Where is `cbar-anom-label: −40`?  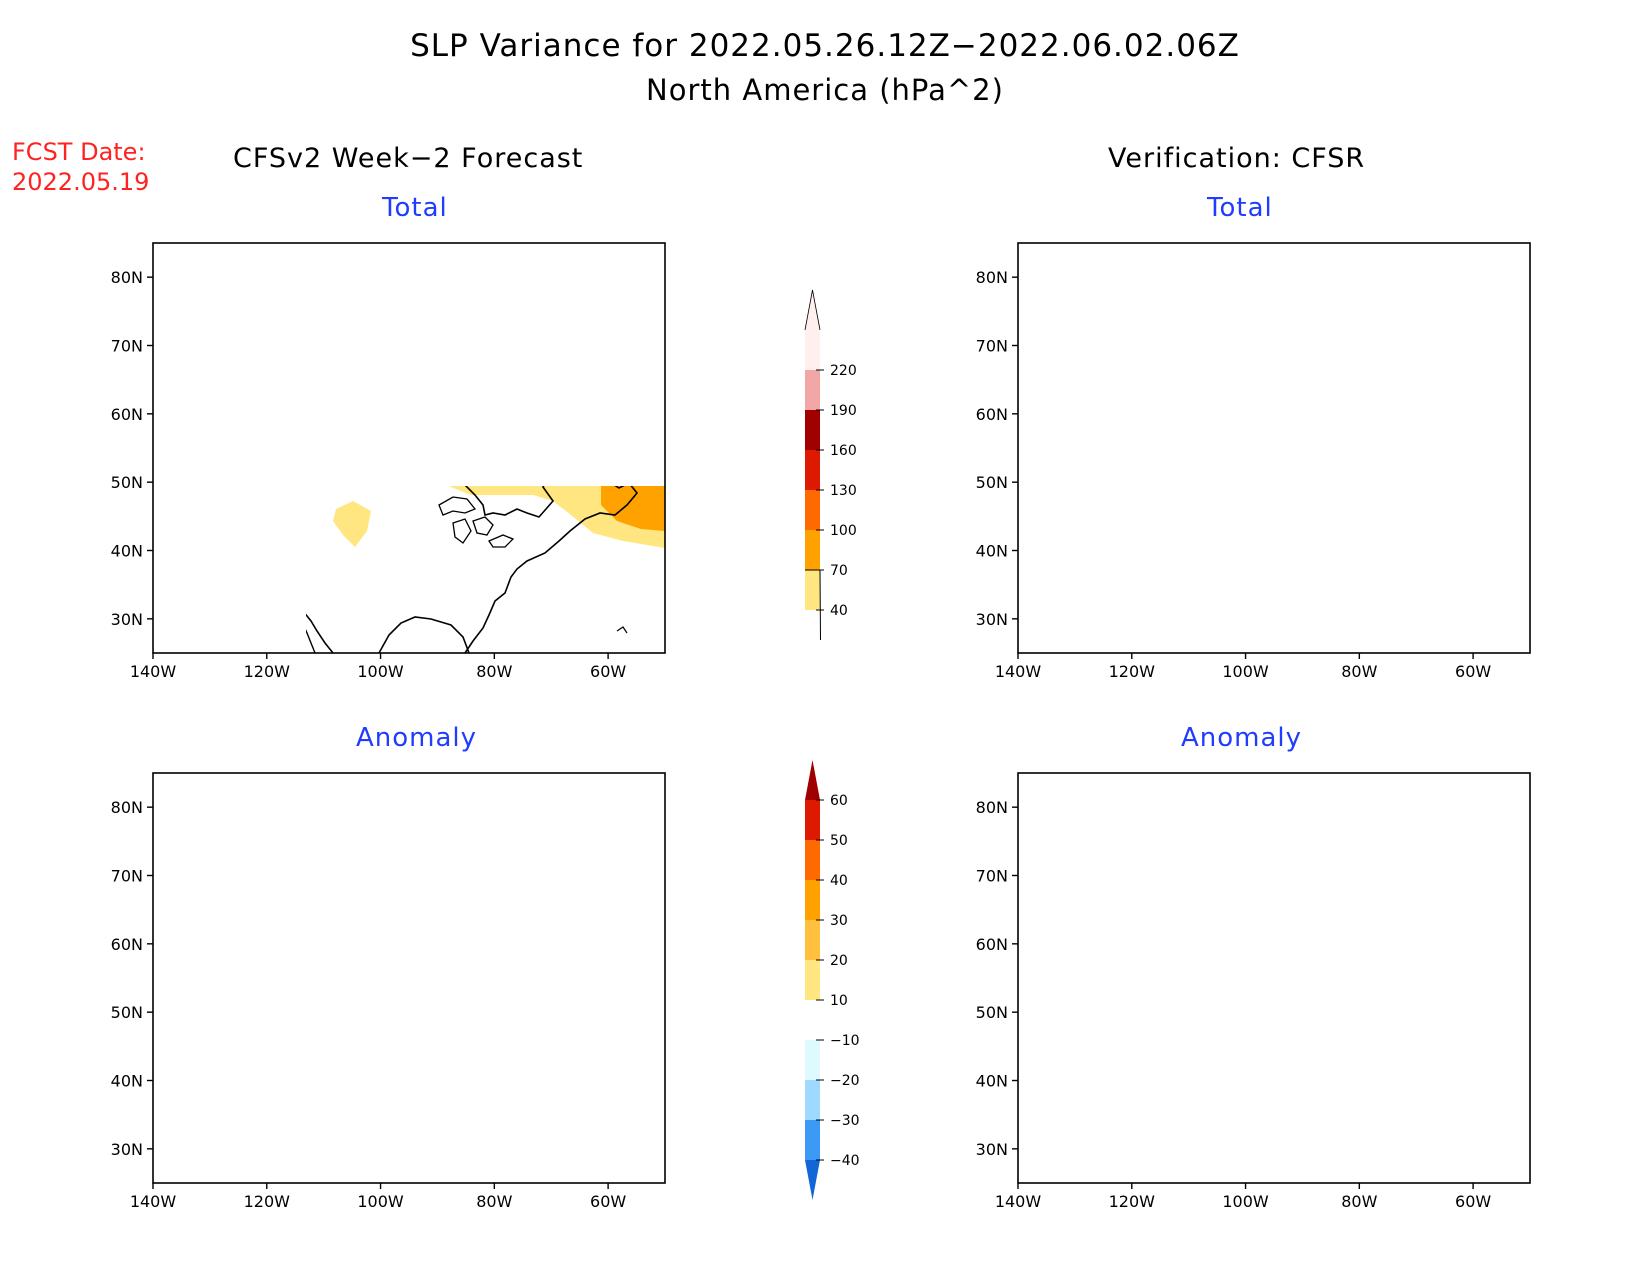 cbar-anom-label: −40 is located at coordinates (845, 1161).